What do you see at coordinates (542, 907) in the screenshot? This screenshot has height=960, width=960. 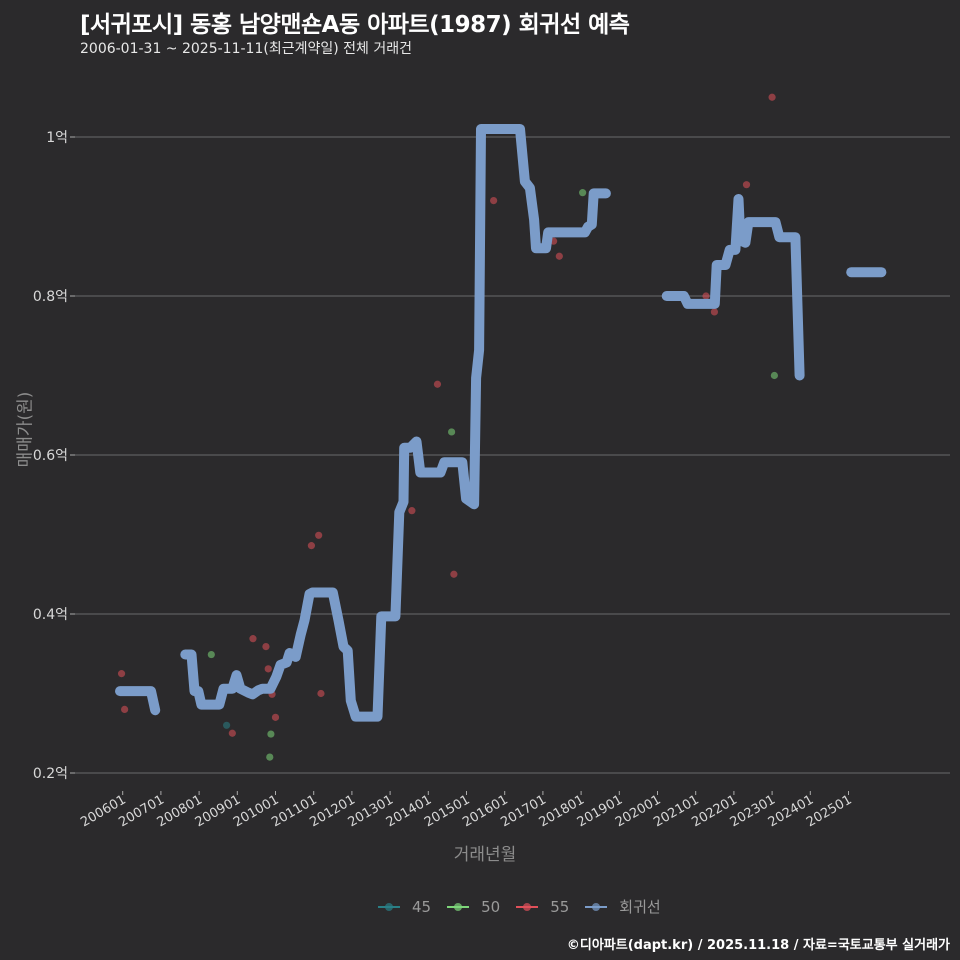 I see `legend-item-55: 55` at bounding box center [542, 907].